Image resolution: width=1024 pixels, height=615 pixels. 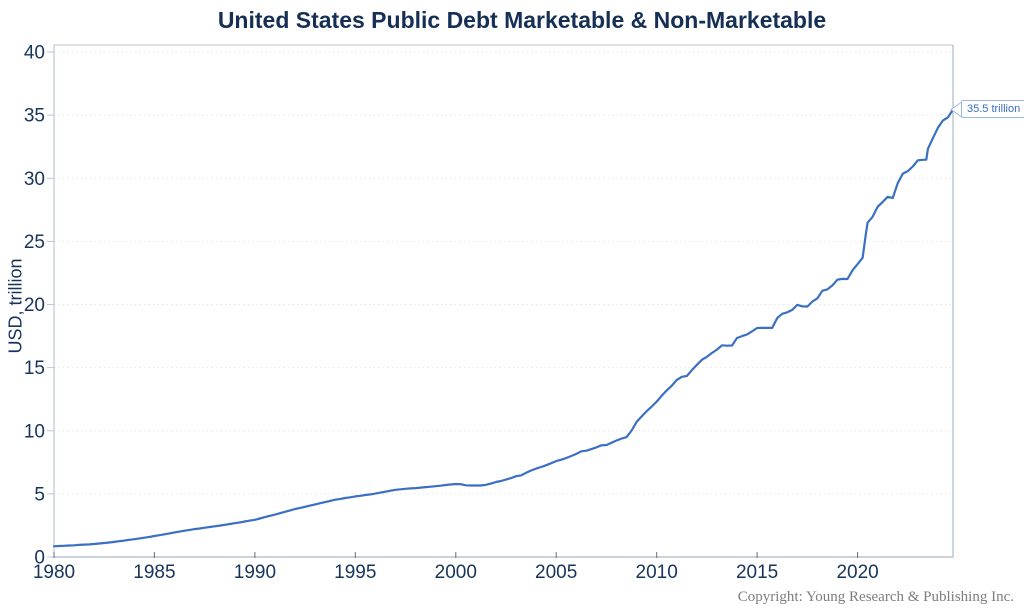 What do you see at coordinates (34, 305) in the screenshot?
I see `y-tick-label: 20` at bounding box center [34, 305].